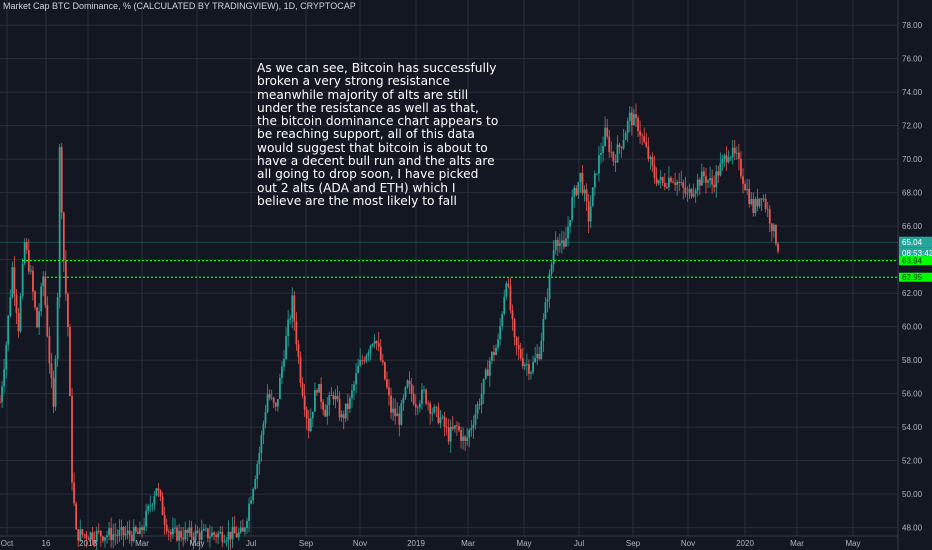  Describe the element at coordinates (688, 543) in the screenshot. I see `x-tick-label: Nov` at that location.